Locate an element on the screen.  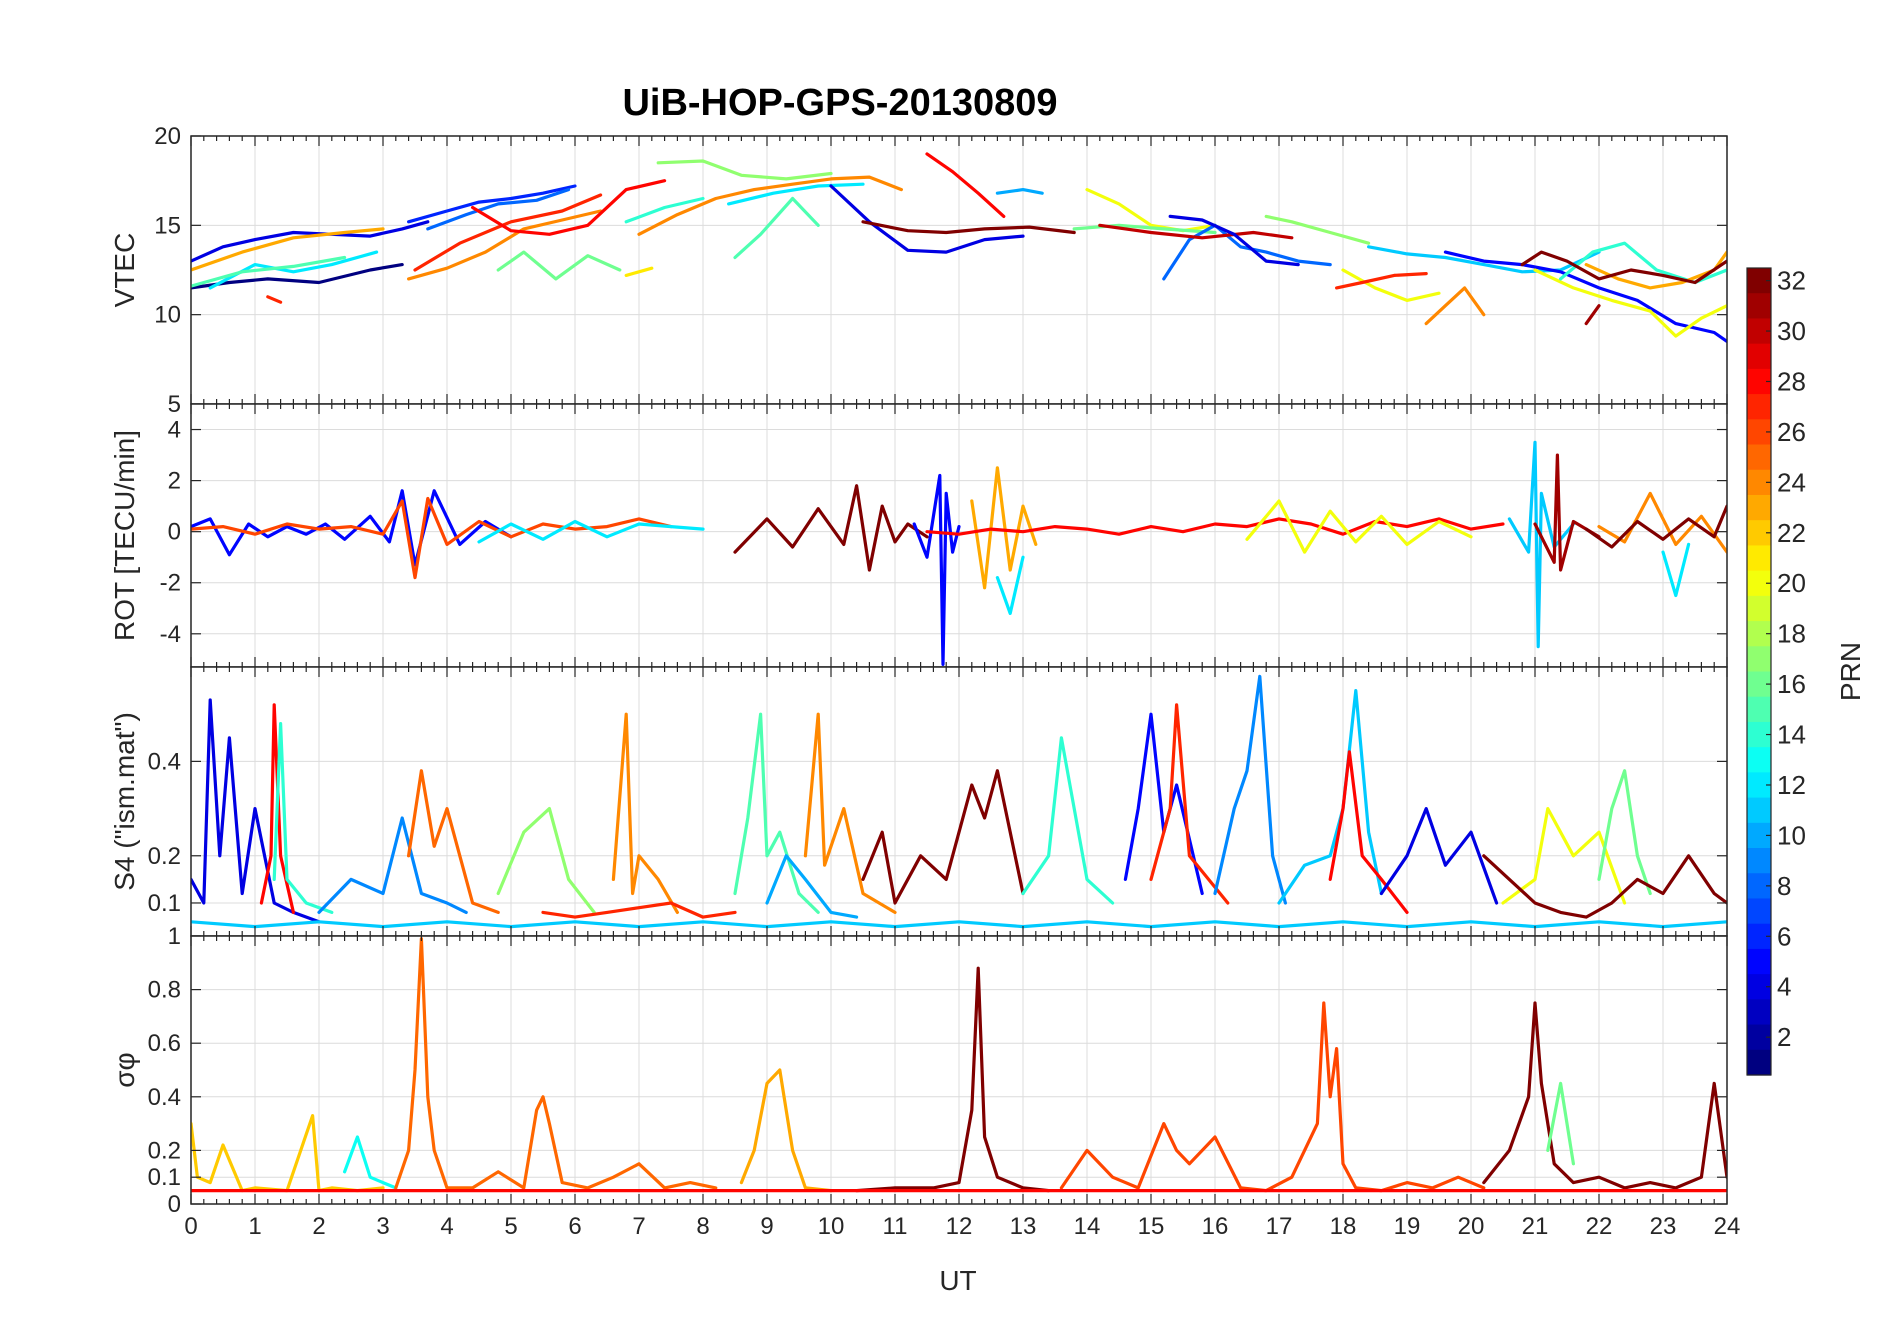
colorbar-tick-label: 32 is located at coordinates (1791, 281).